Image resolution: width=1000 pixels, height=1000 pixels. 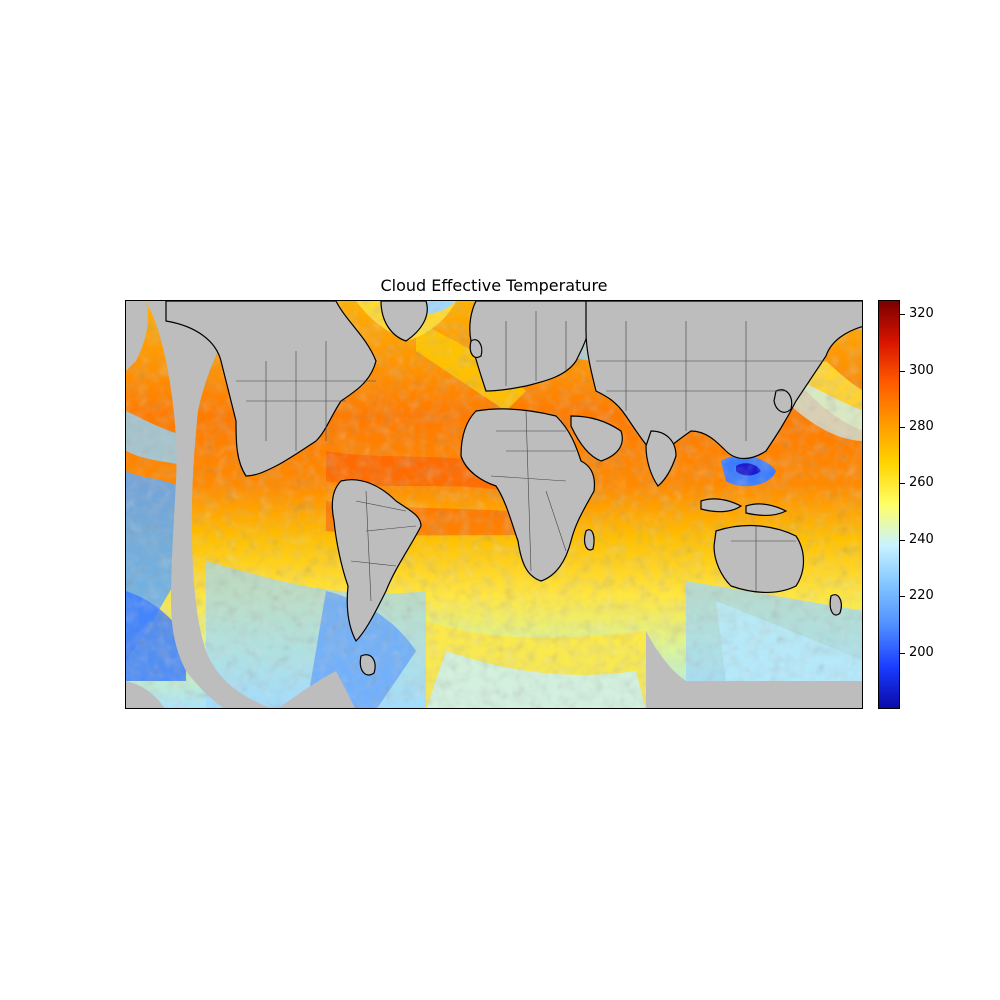 What do you see at coordinates (494, 285) in the screenshot?
I see `chart-title: Cloud Effective Temperature` at bounding box center [494, 285].